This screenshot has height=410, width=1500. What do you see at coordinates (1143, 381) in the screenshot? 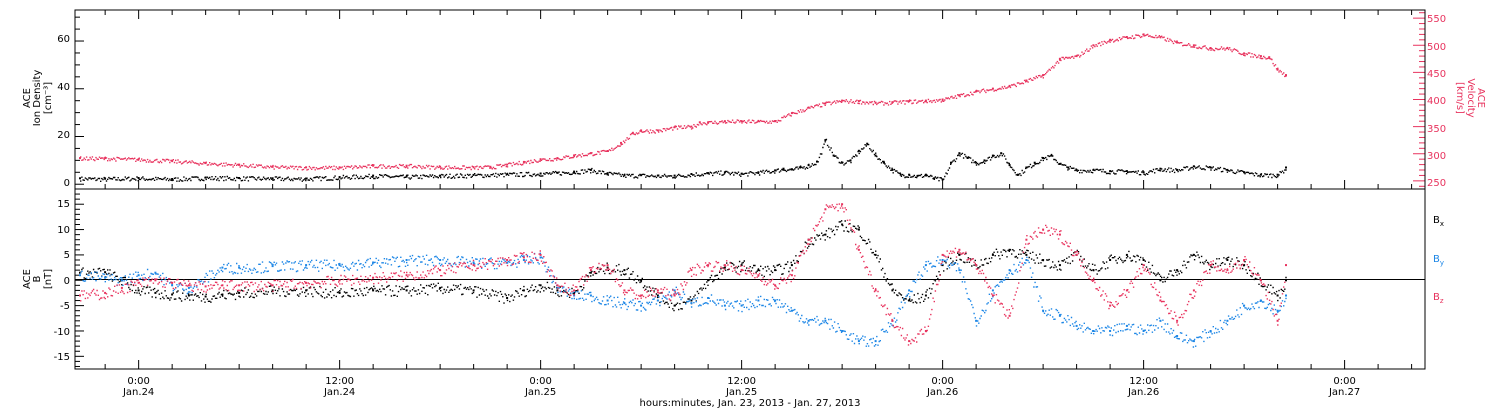
I see `time-tick-label: 12:00` at bounding box center [1143, 381].